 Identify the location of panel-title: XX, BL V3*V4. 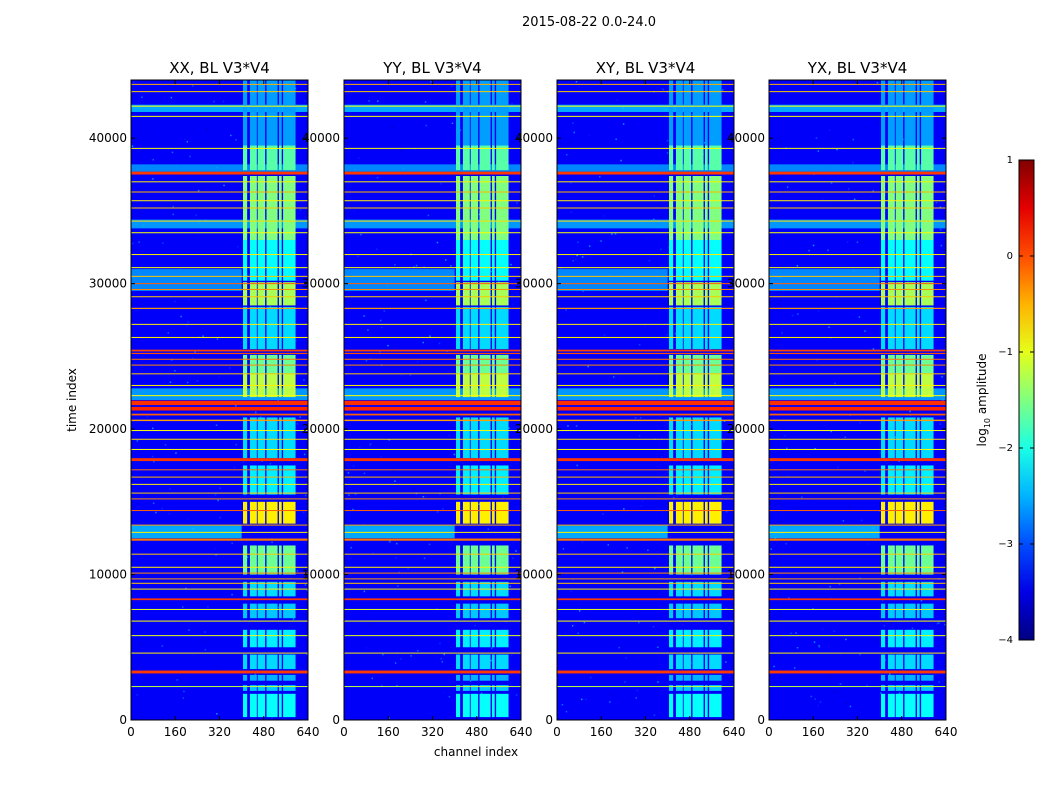
(219, 68).